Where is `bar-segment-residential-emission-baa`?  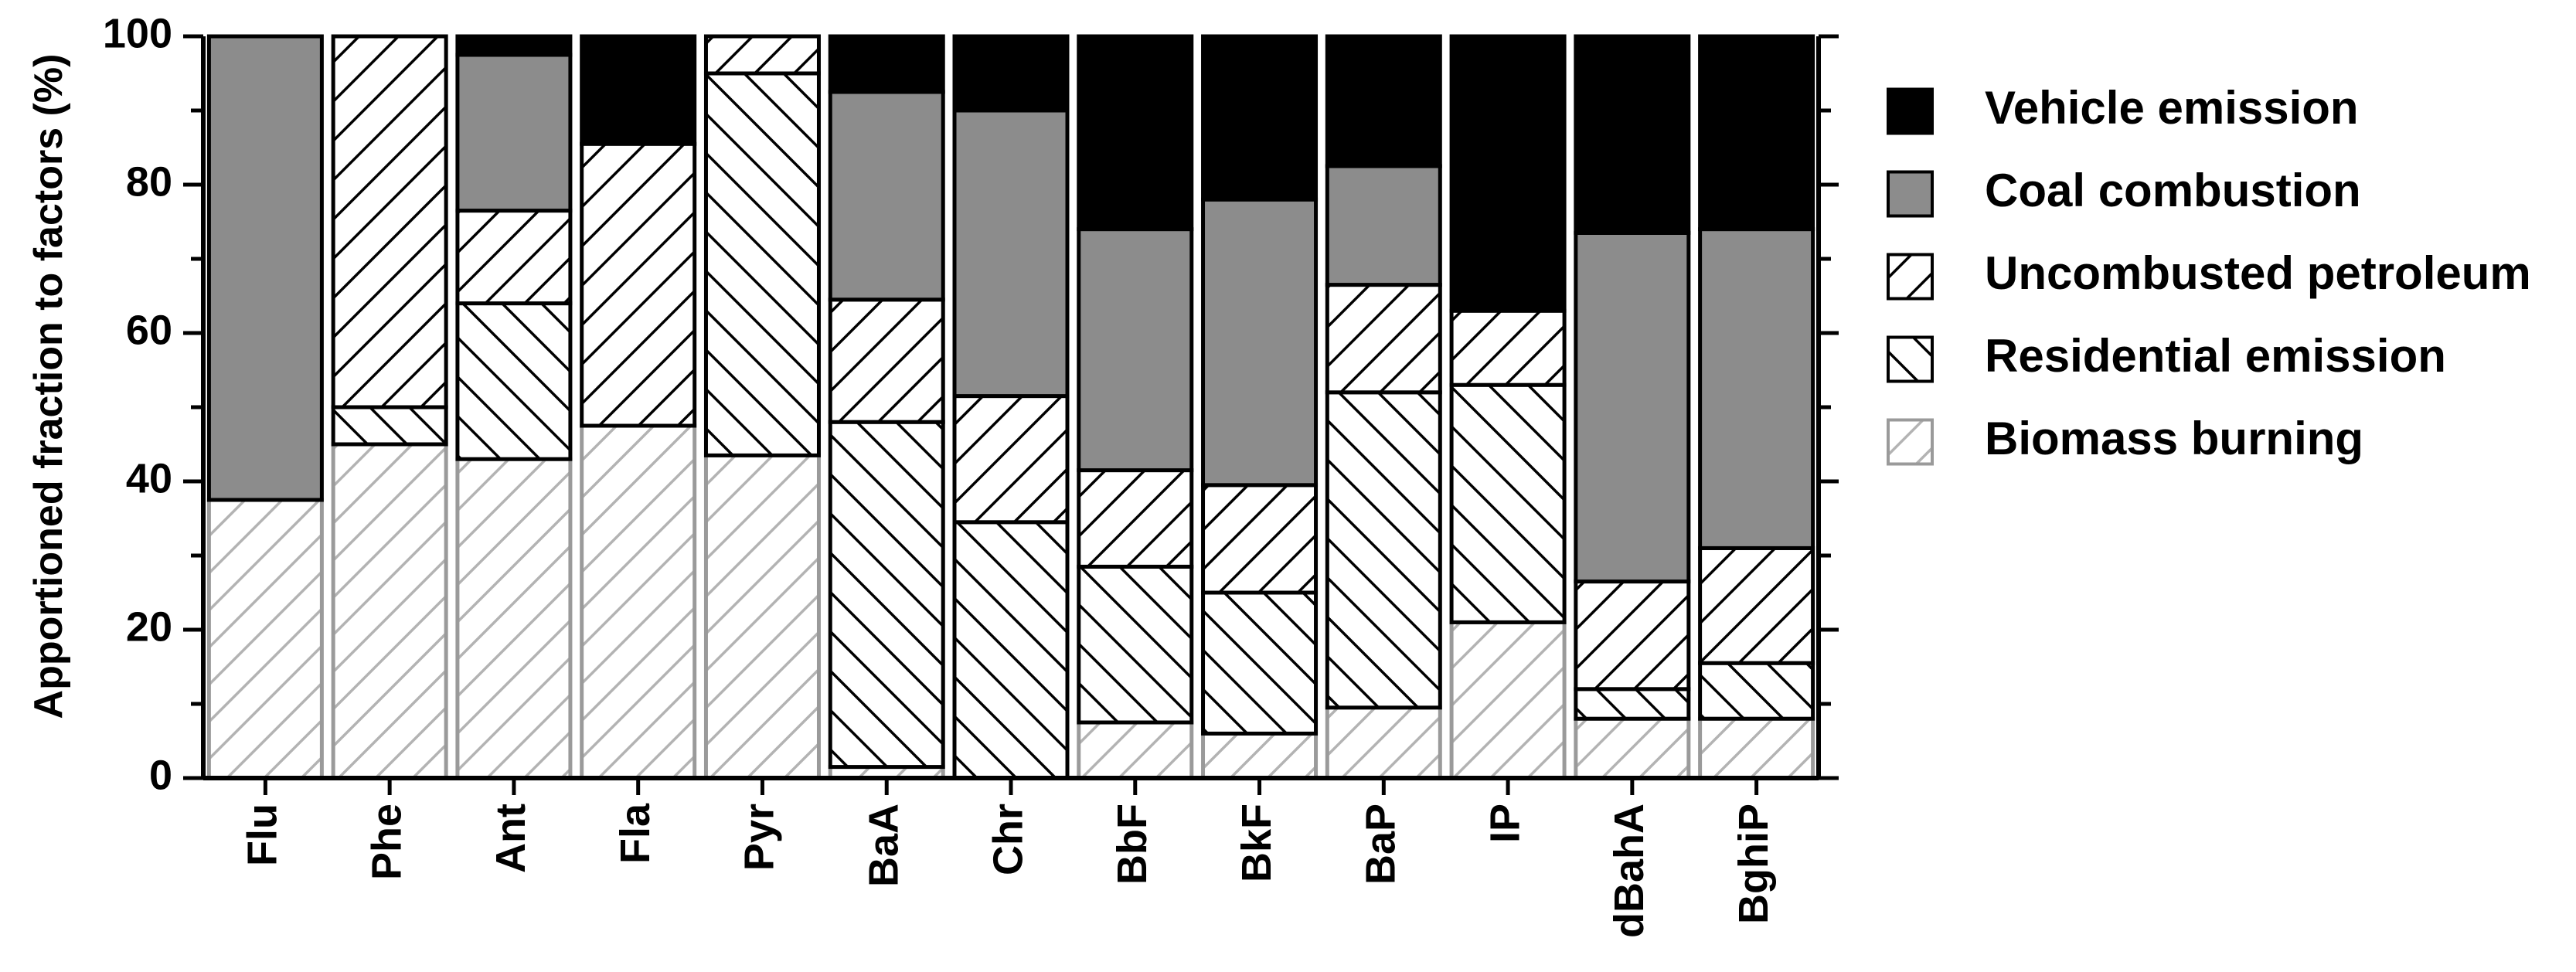
bar-segment-residential-emission-baa is located at coordinates (886, 595).